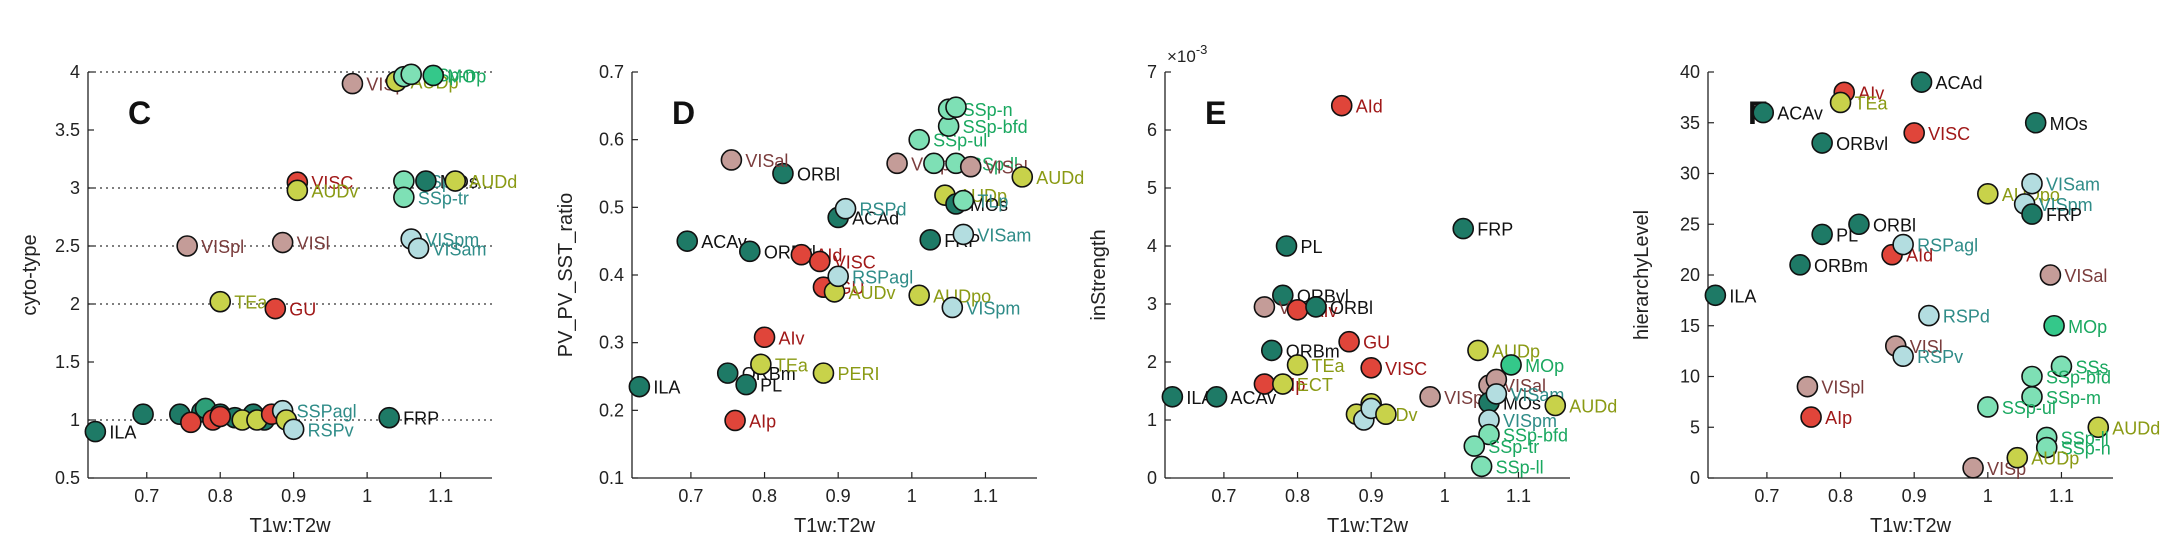 The image size is (2172, 556). Describe the element at coordinates (466, 76) in the screenshot. I see `point-label: MOp` at that location.